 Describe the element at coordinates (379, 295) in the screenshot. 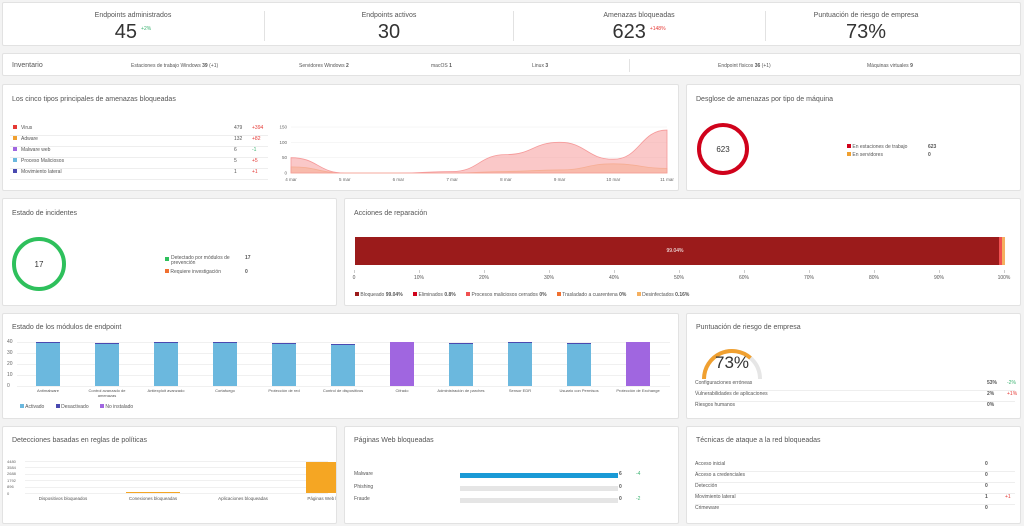

I see `legend-item: Bloqueado 99.04%` at that location.